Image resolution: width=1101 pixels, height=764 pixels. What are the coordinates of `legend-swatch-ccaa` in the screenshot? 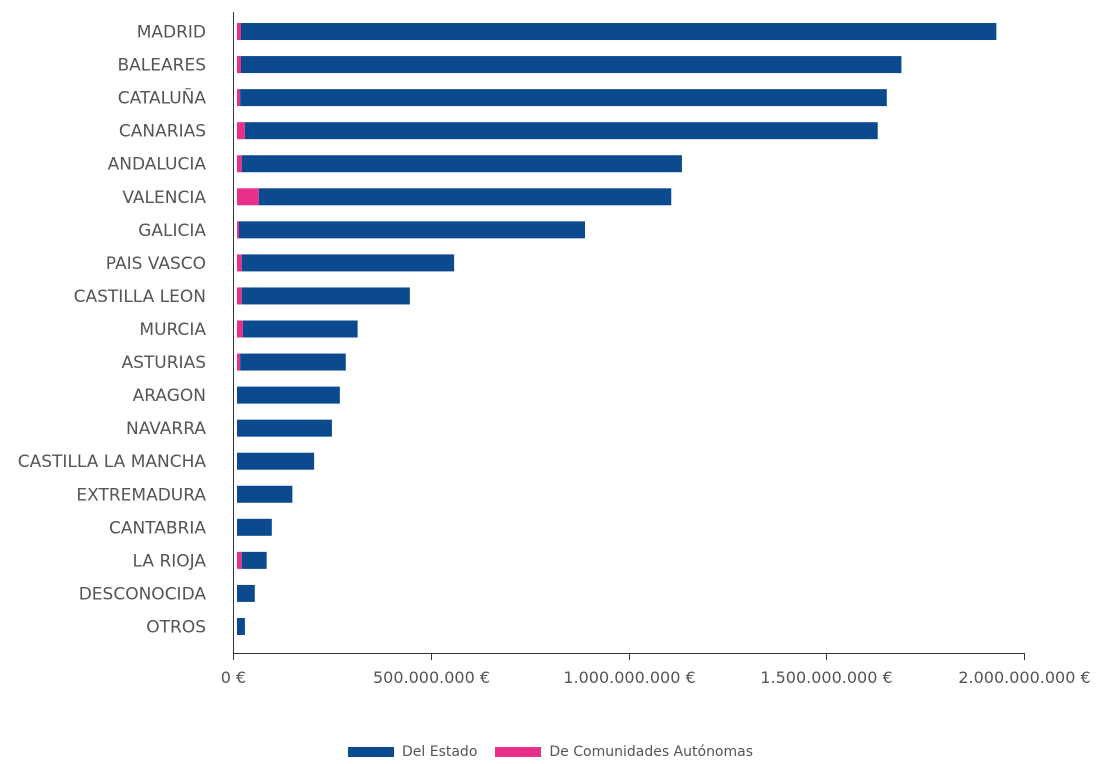 It's located at (518, 752).